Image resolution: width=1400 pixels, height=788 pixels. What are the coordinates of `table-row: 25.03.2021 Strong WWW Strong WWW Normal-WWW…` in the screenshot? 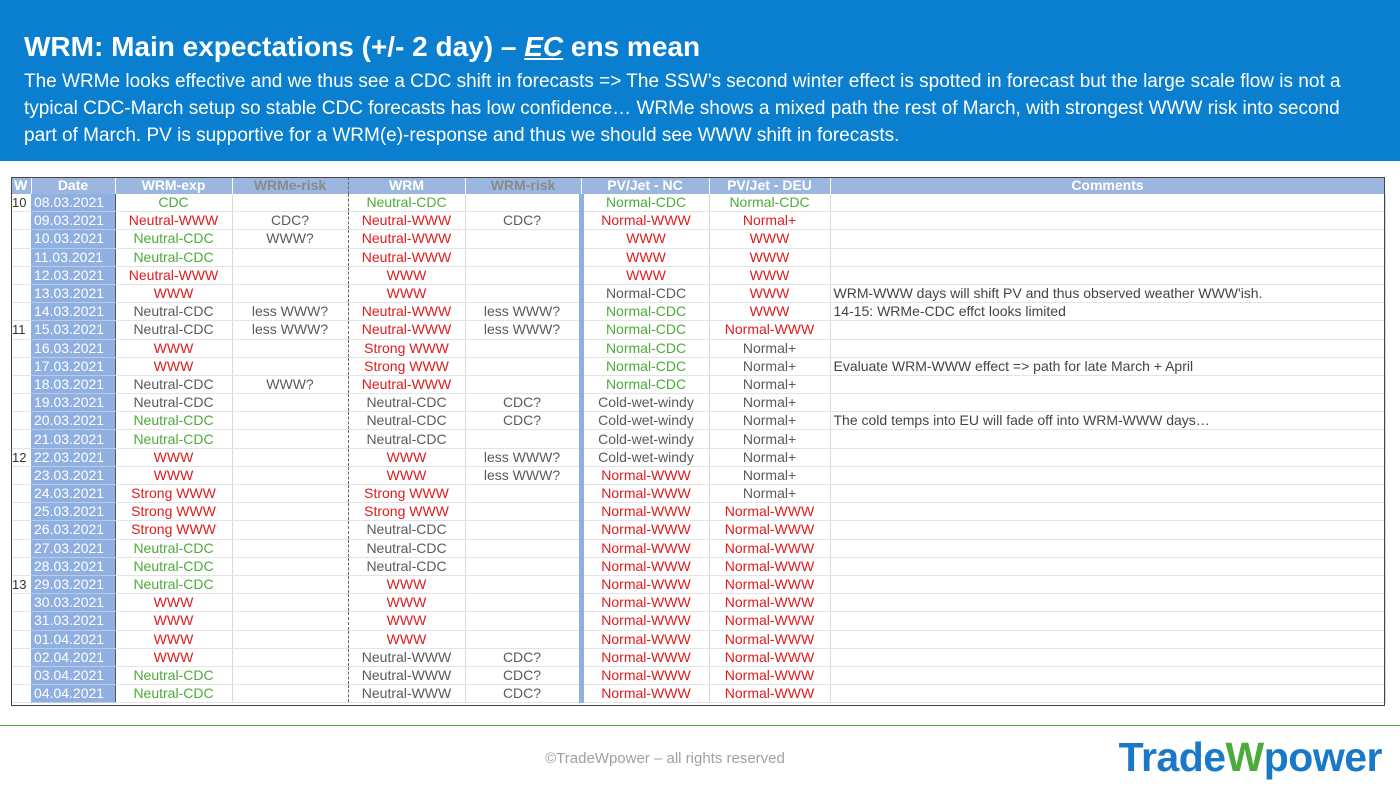 It's located at (698, 512).